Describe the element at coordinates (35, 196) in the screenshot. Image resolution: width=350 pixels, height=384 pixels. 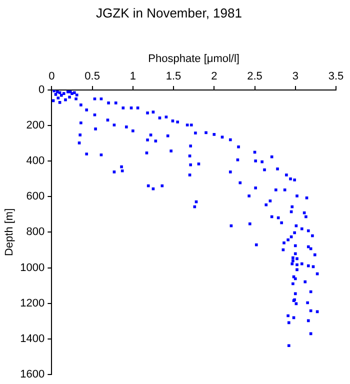
I see `y-tick-label: 600` at that location.